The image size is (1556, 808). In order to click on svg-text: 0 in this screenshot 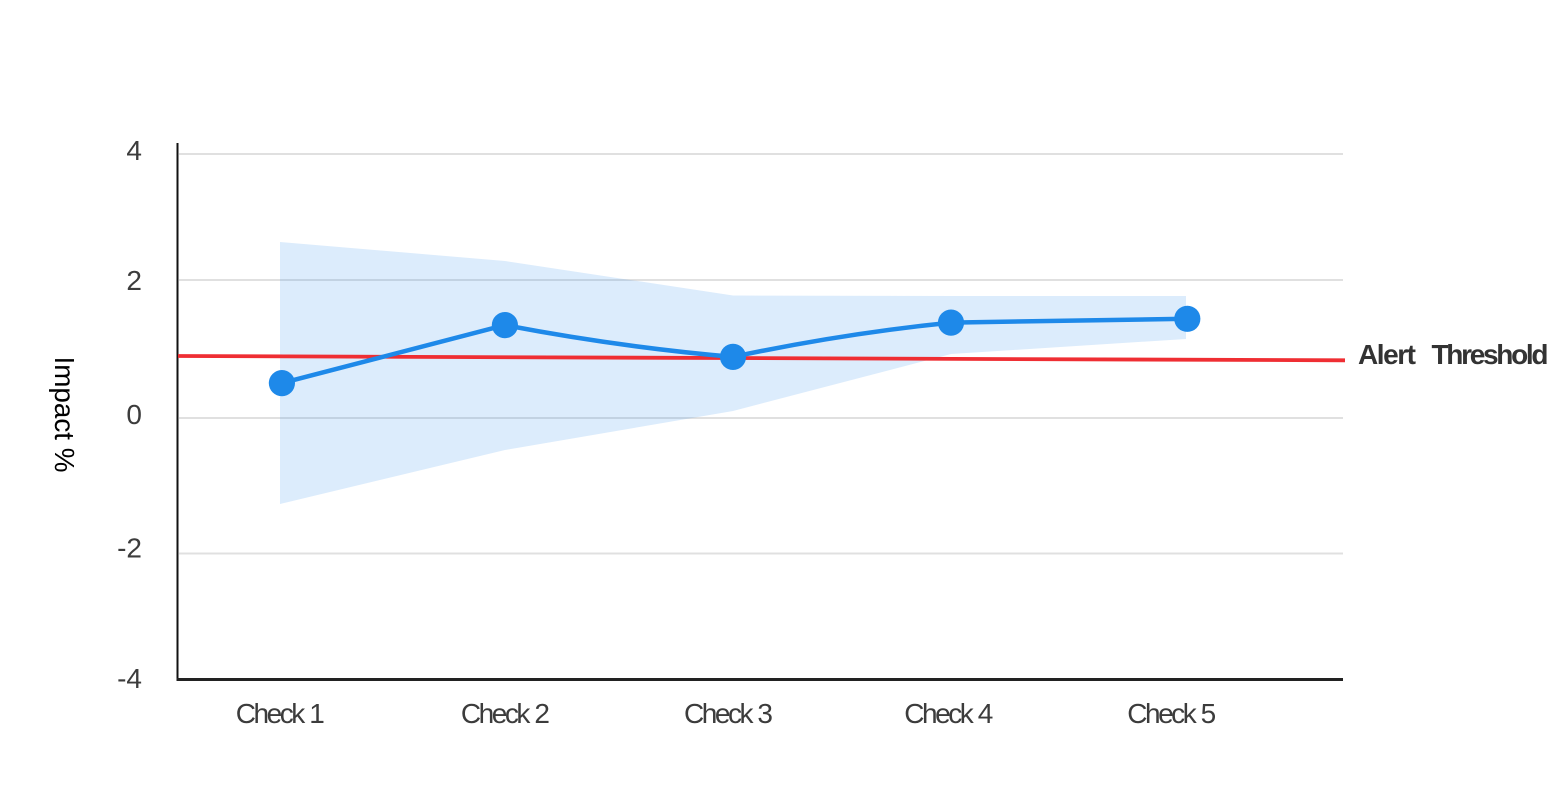, I will do `click(134, 414)`.